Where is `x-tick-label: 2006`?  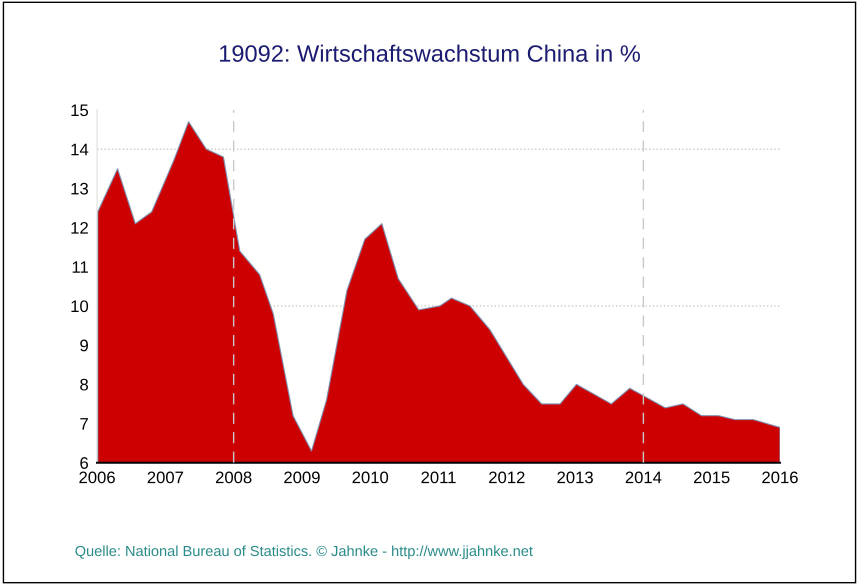
x-tick-label: 2006 is located at coordinates (97, 478).